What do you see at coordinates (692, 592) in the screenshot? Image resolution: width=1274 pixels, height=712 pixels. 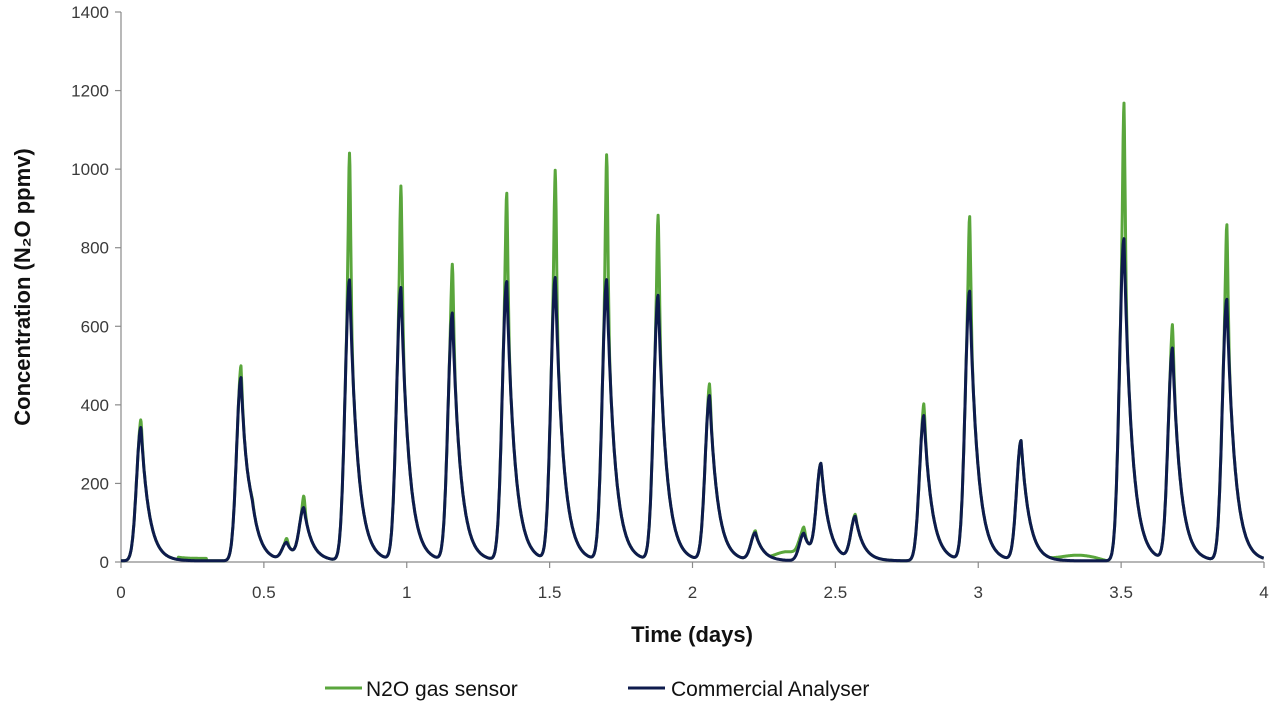 I see `x-tick-label: 2` at bounding box center [692, 592].